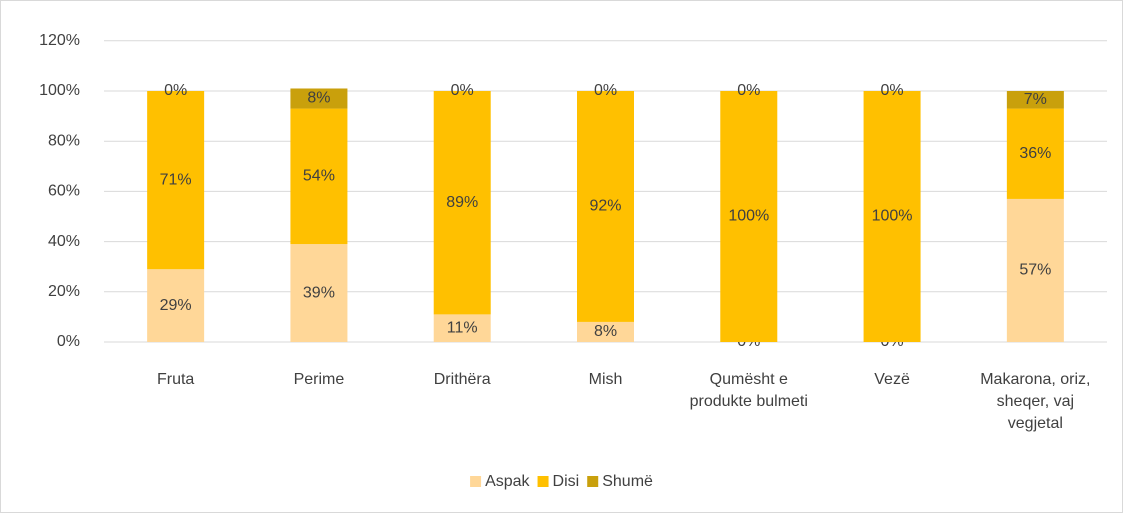  I want to click on y-tick-label: 60%, so click(64, 191).